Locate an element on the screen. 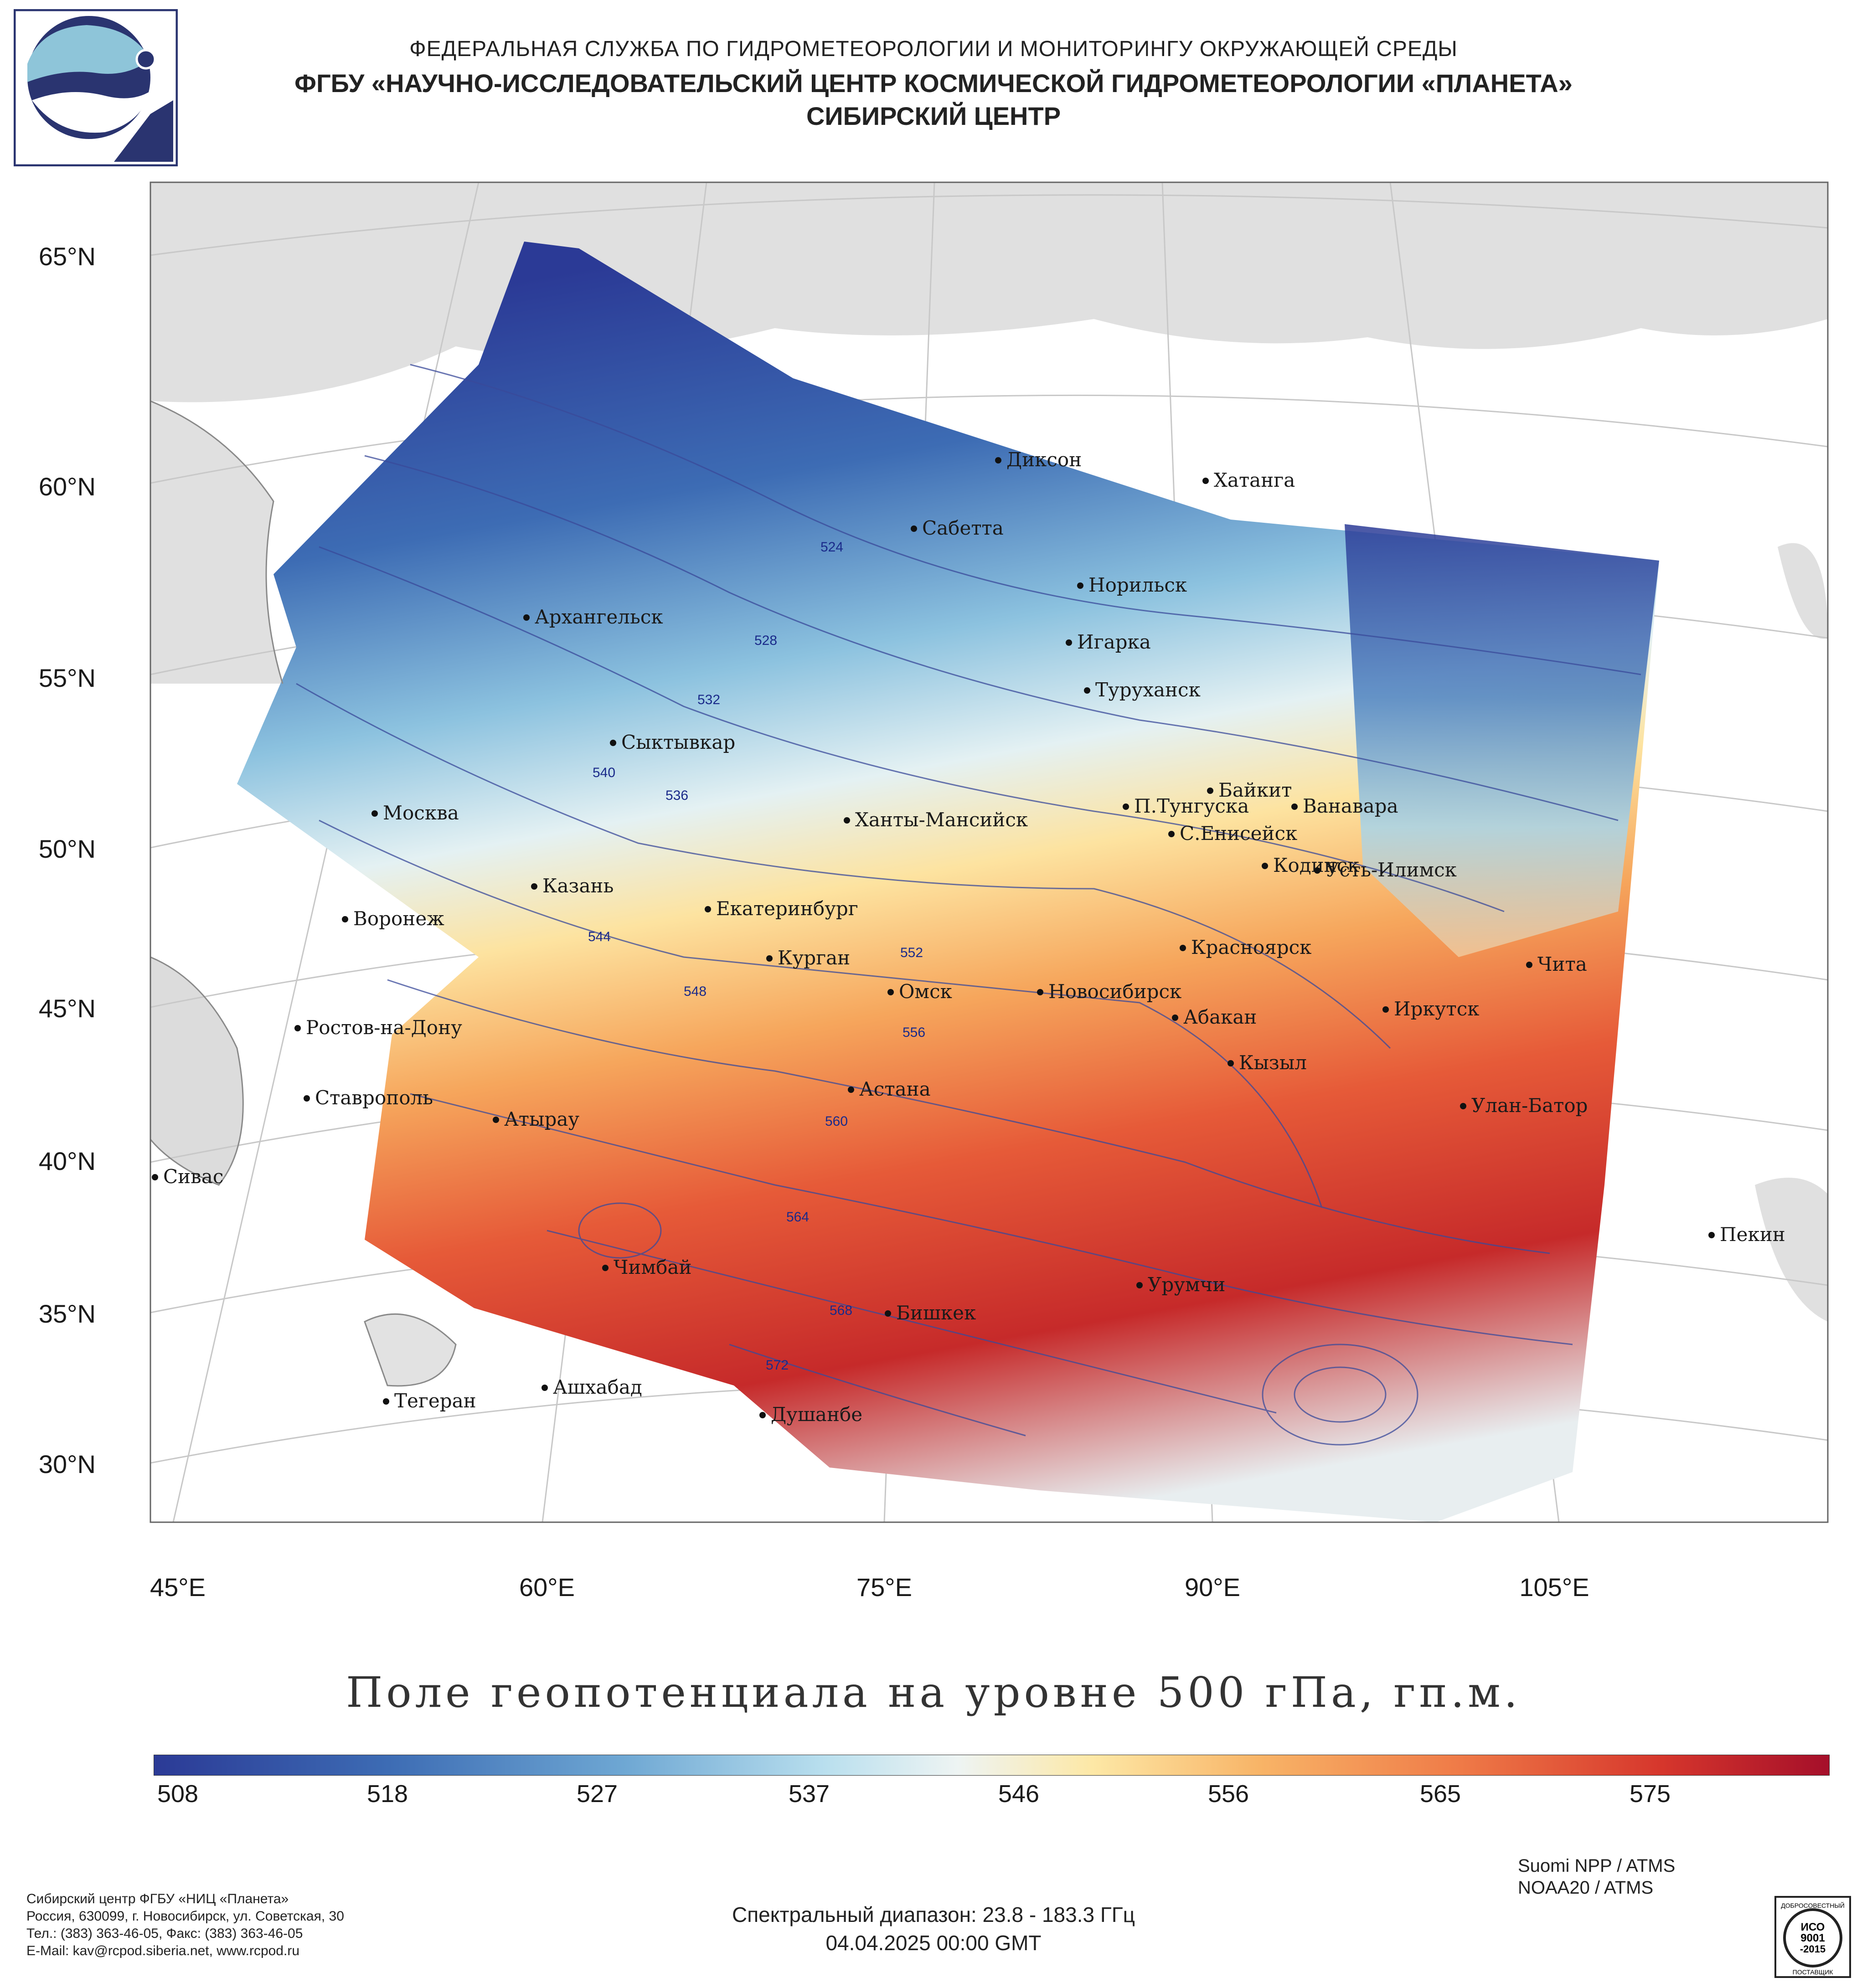 The width and height of the screenshot is (1867, 1988). iso-mid-text: 9001 is located at coordinates (1812, 1938).